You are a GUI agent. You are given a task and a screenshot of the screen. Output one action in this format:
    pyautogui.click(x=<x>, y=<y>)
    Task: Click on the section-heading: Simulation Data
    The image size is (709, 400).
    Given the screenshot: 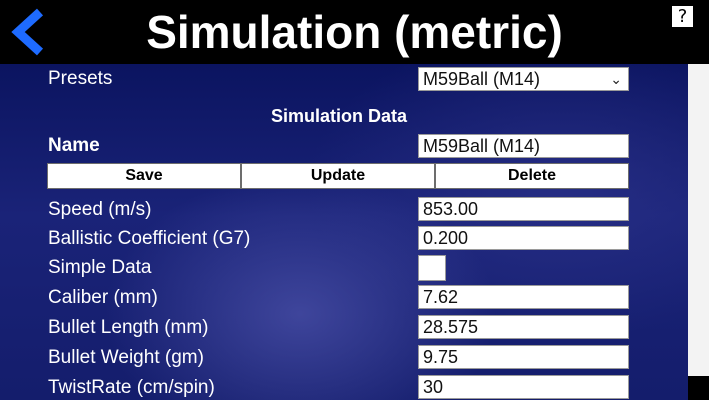 What is the action you would take?
    pyautogui.click(x=339, y=116)
    